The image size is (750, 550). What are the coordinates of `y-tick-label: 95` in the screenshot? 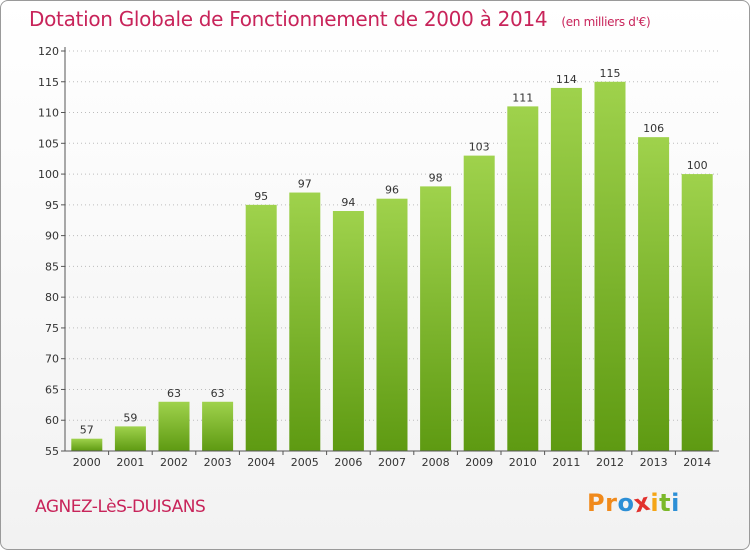 It's located at (52, 205).